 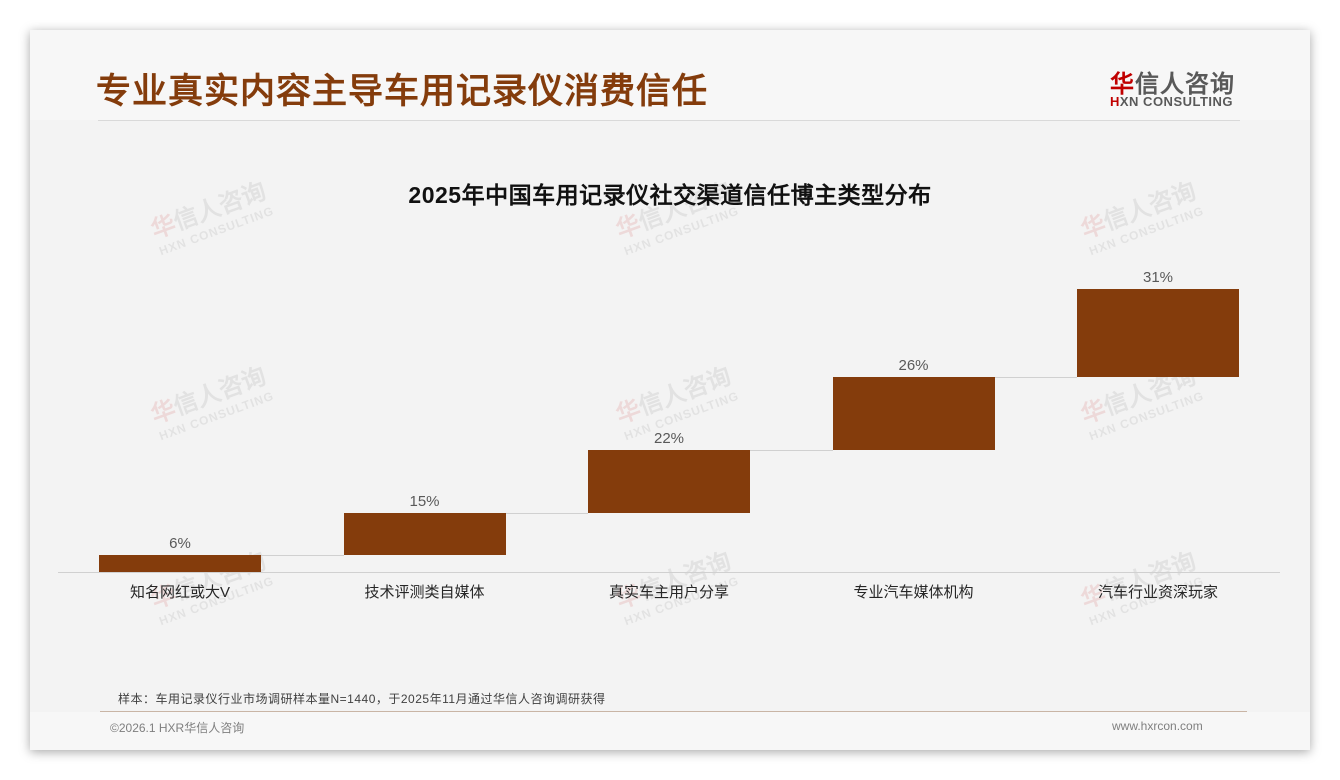 I want to click on logo-chinese: 华信人咨询, so click(x=1172, y=84).